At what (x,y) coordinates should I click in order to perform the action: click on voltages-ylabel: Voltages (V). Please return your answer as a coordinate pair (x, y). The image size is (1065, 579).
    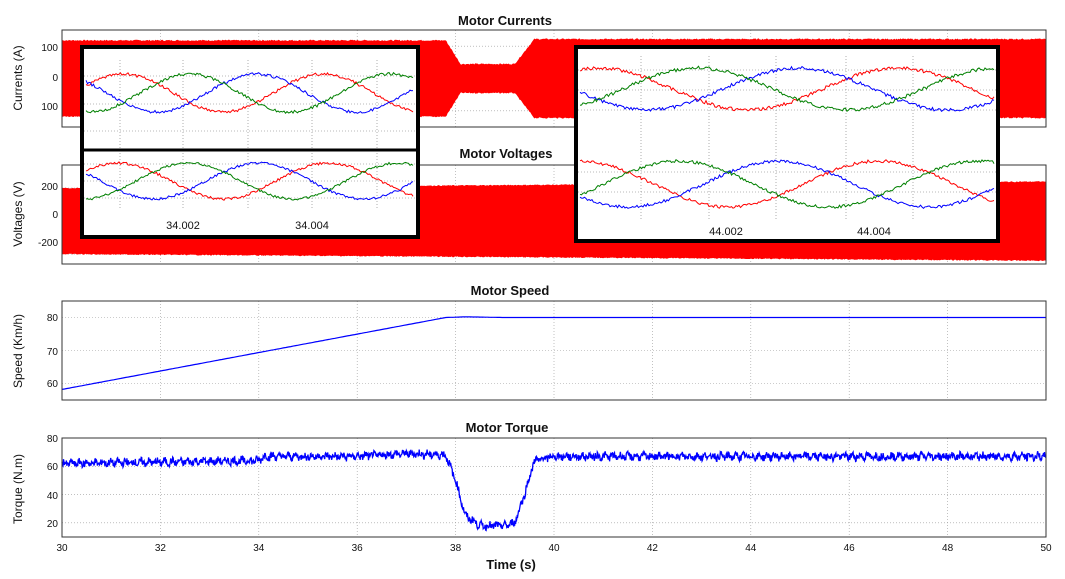
    Looking at the image, I should click on (18, 213).